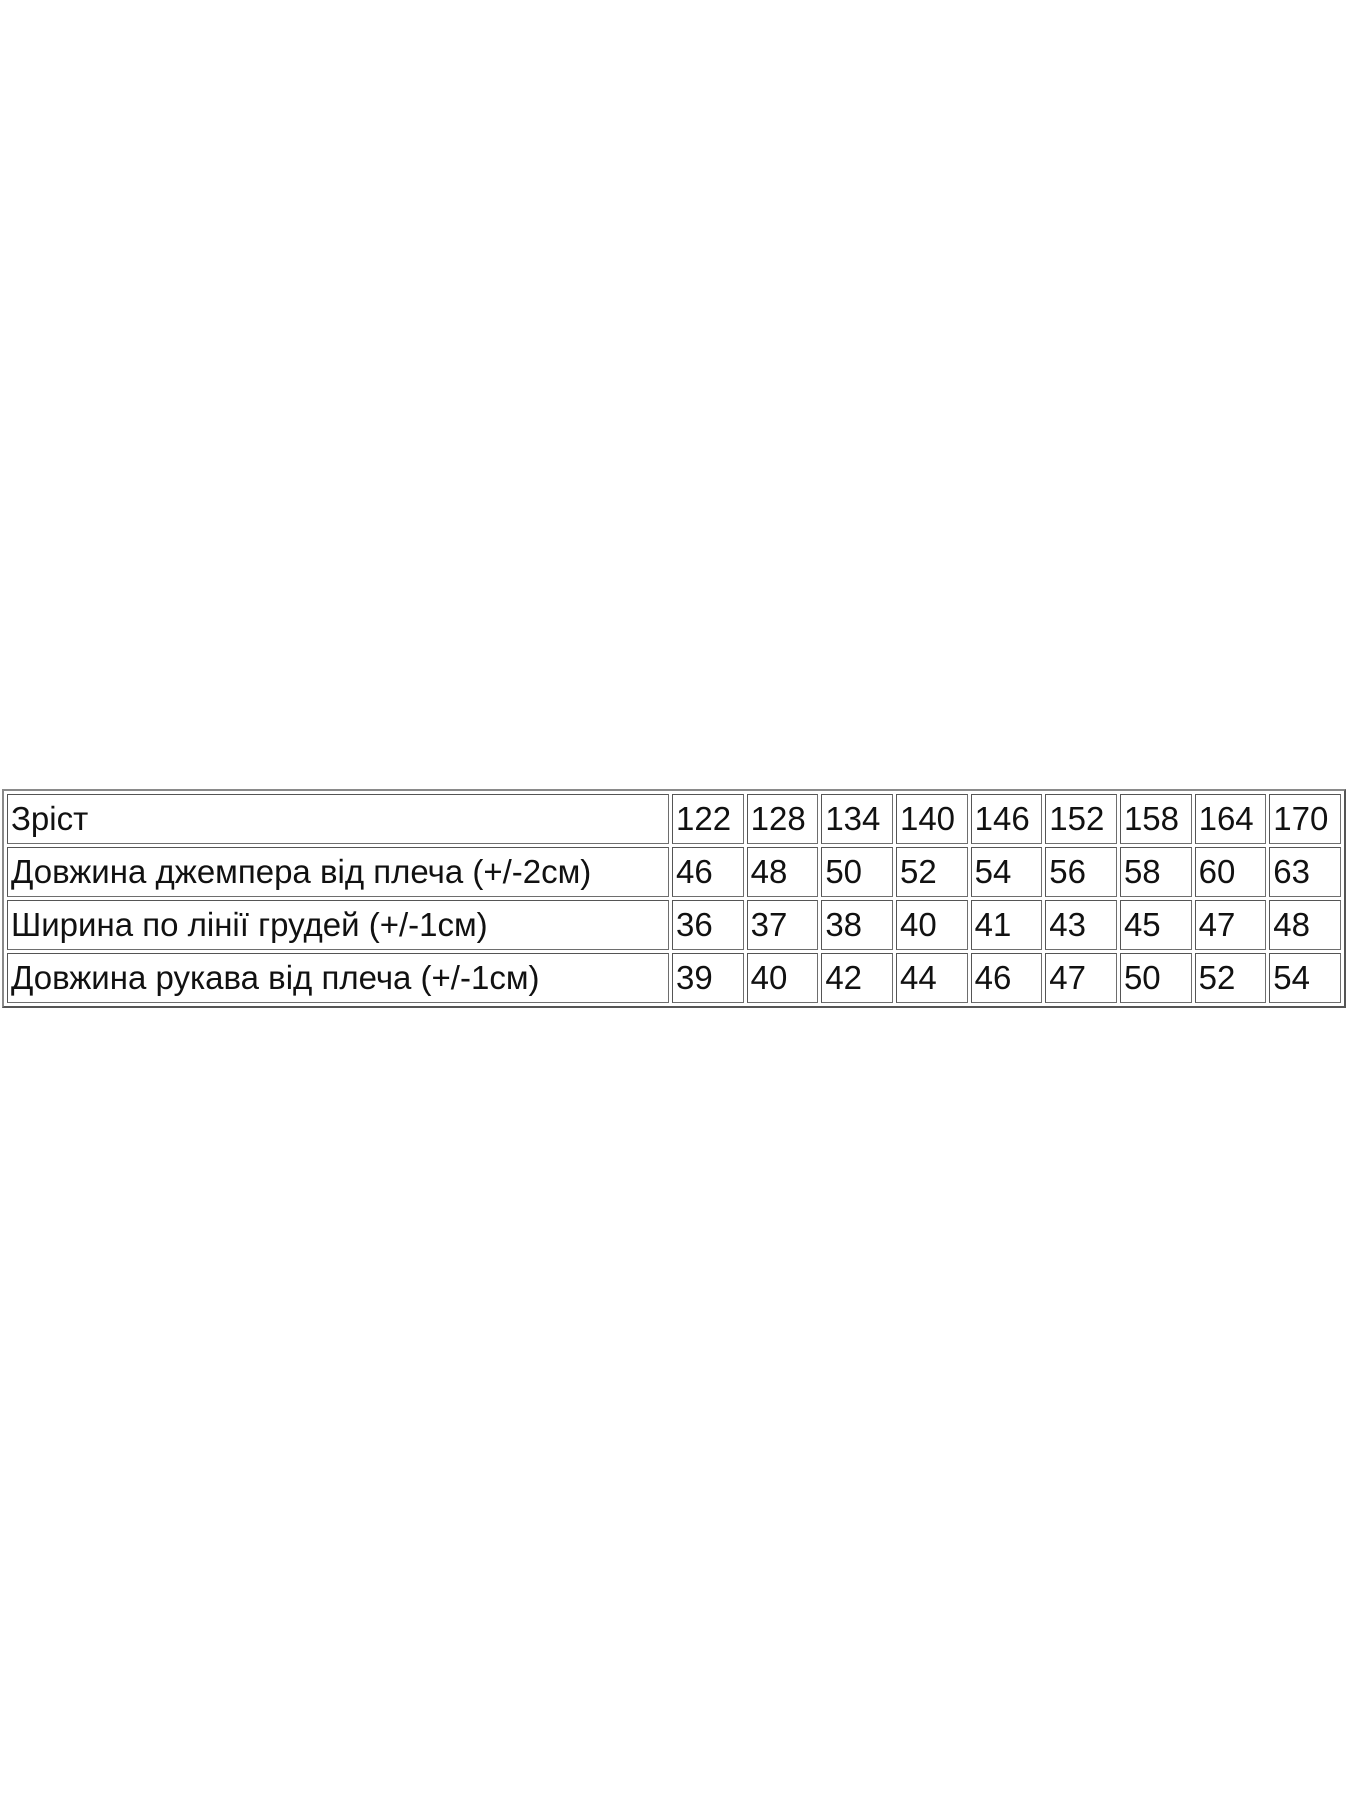 The width and height of the screenshot is (1350, 1800). Describe the element at coordinates (1155, 925) in the screenshot. I see `size-value: 45` at that location.